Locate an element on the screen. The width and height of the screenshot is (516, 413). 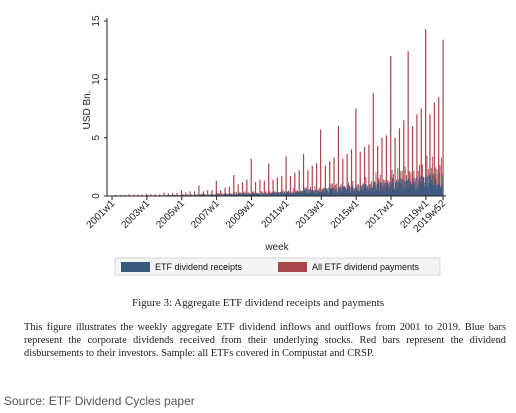
y-axis-ticks: 0 5 10 15 is located at coordinates (99, 107).